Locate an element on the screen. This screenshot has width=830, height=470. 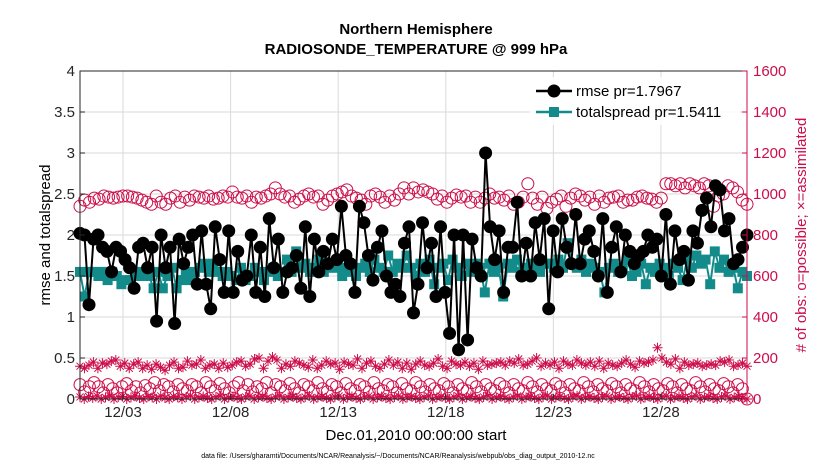
x-tick-label: 12/18 is located at coordinates (446, 412).